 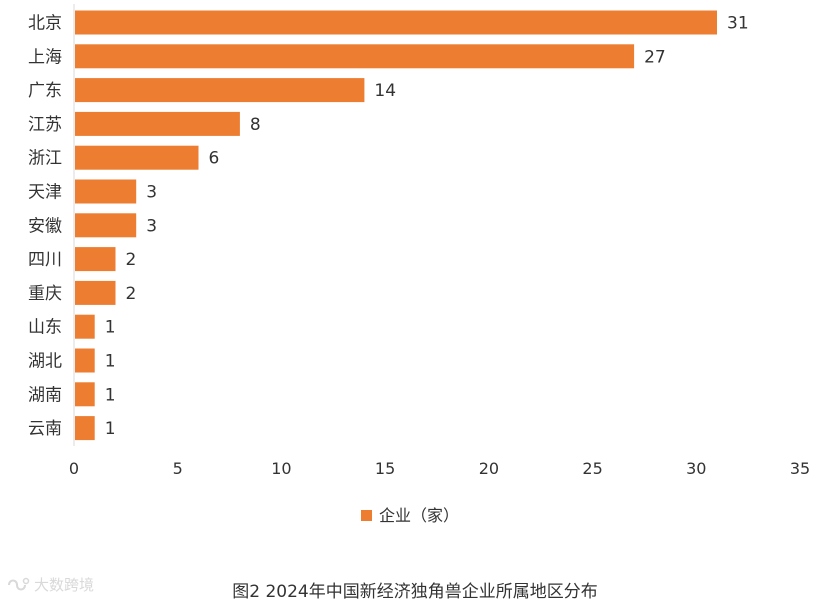 What do you see at coordinates (178, 468) in the screenshot?
I see `x-tick-label: 5` at bounding box center [178, 468].